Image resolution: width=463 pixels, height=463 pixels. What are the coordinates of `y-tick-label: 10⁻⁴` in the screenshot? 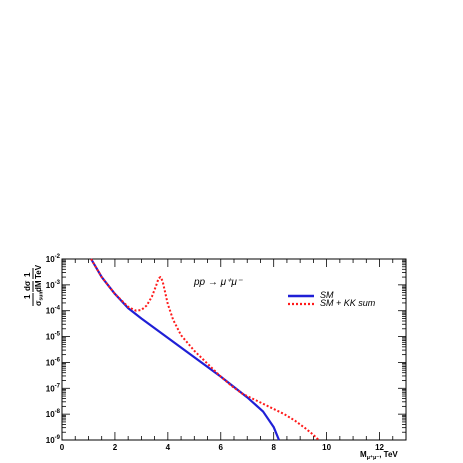 It's located at (53, 311).